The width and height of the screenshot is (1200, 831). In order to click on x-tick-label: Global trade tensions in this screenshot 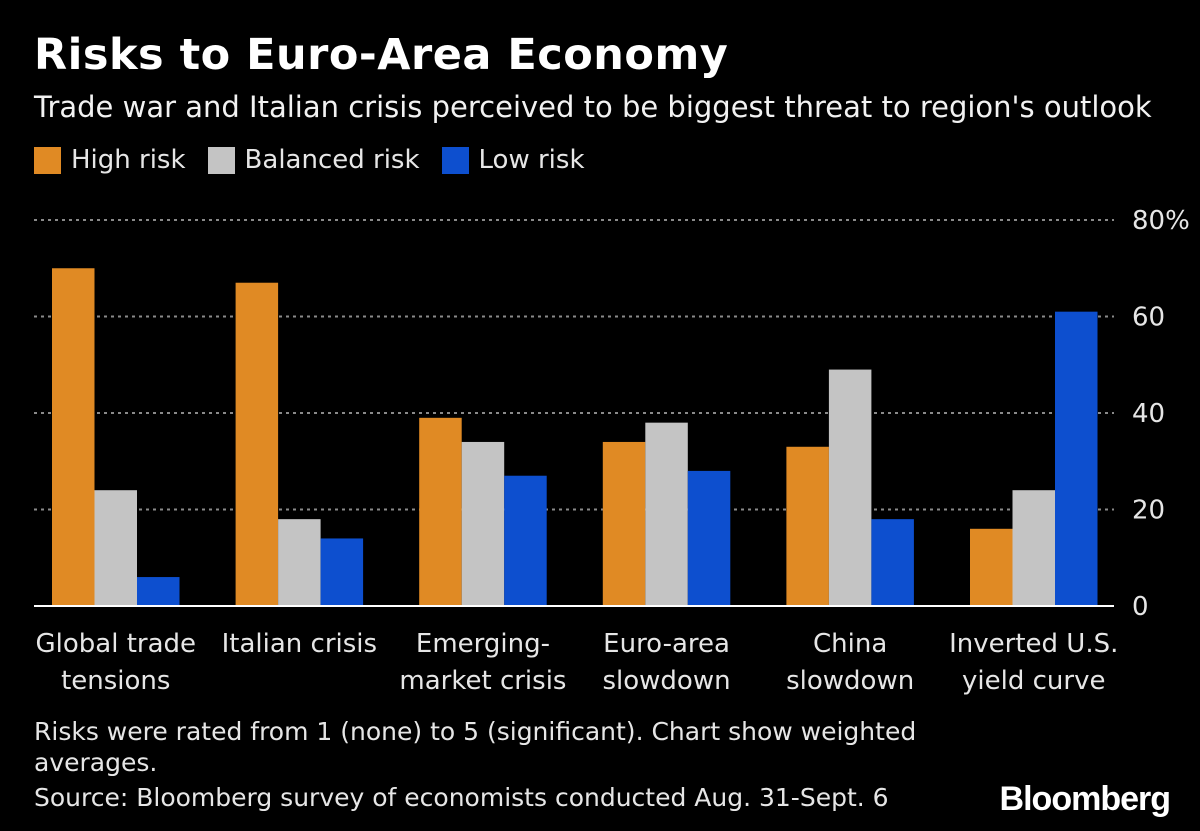, I will do `click(115, 662)`.